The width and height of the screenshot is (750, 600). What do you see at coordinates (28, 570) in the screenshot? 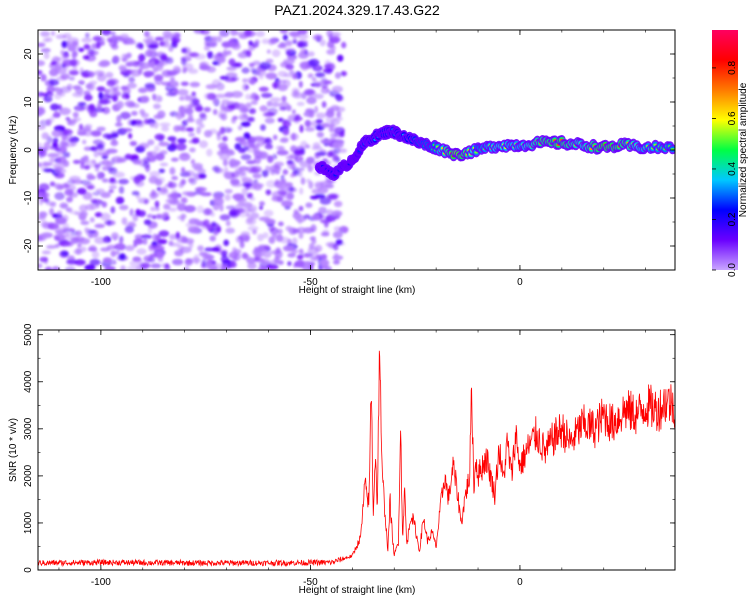
I see `y-tick-label: 0` at bounding box center [28, 570].